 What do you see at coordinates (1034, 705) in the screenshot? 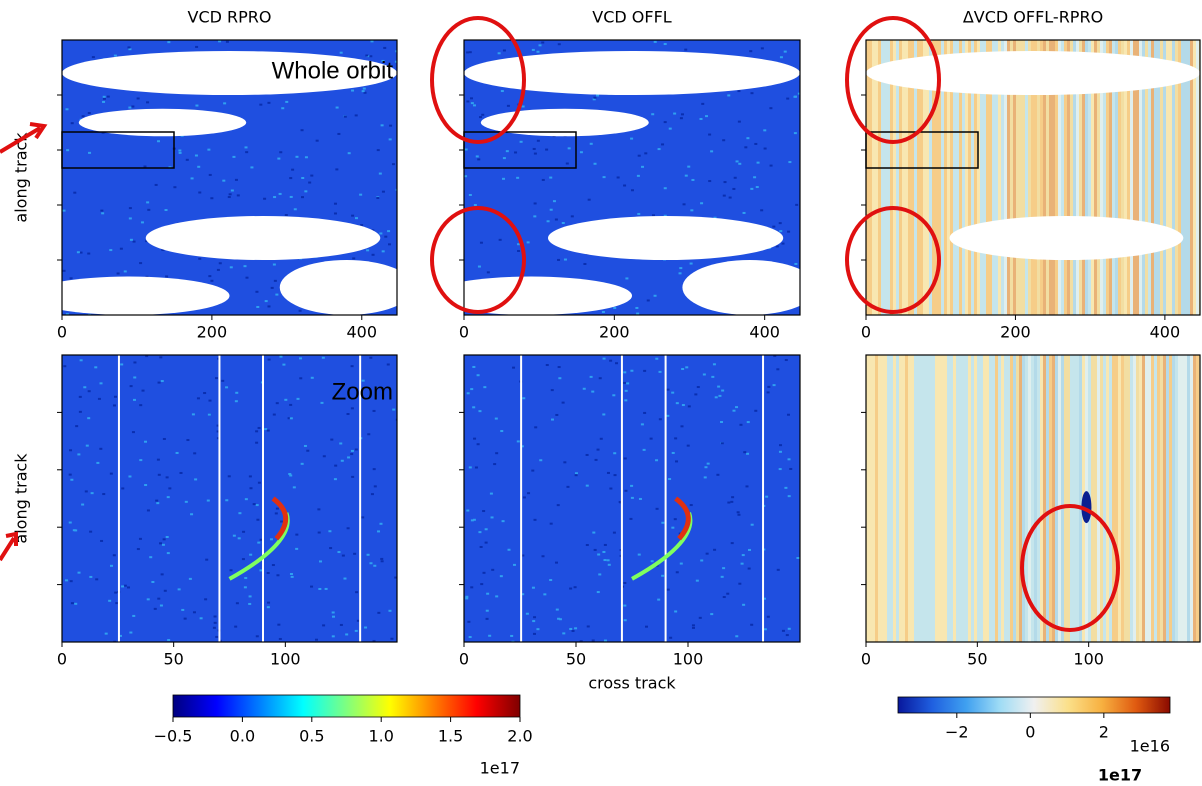
I see `colorbar` at bounding box center [1034, 705].